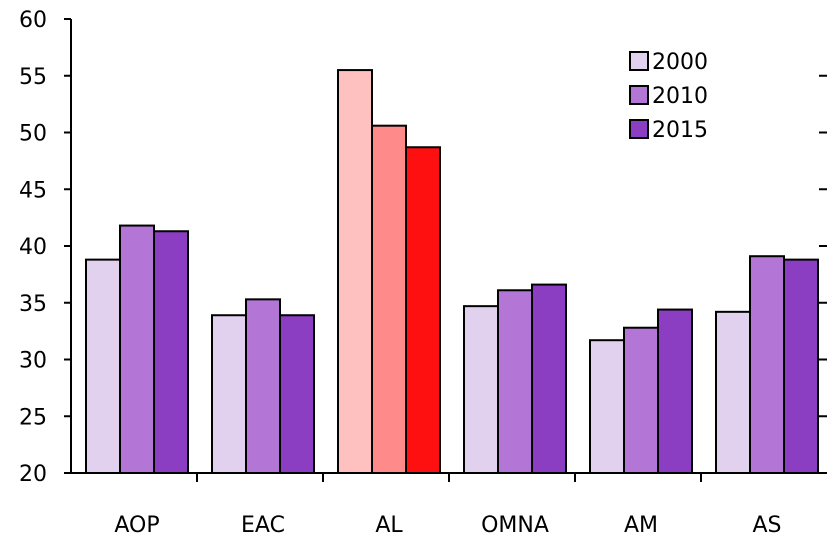 Image resolution: width=833 pixels, height=542 pixels. What do you see at coordinates (641, 400) in the screenshot?
I see `bar-am-2010` at bounding box center [641, 400].